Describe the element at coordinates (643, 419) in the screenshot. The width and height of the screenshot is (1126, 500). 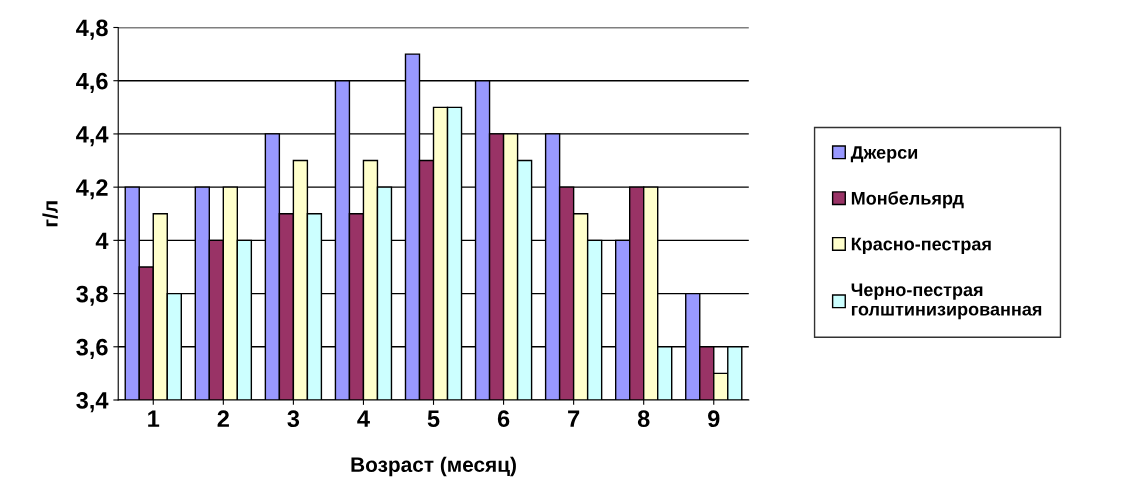
I see `x-tick-label: 8` at that location.